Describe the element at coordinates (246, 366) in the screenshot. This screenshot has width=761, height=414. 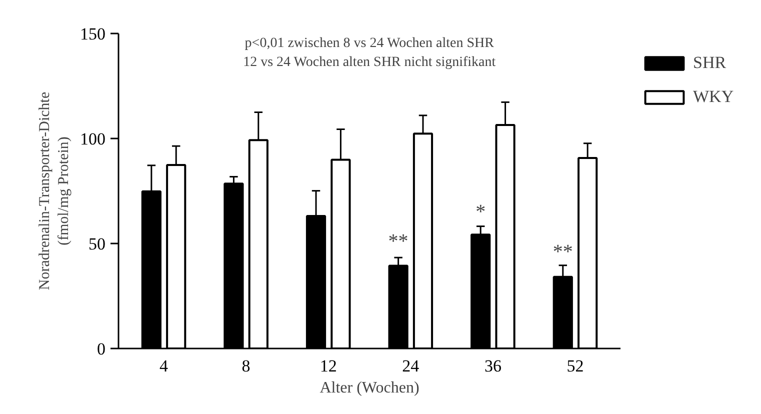
I see `x-tick-label: 8` at that location.